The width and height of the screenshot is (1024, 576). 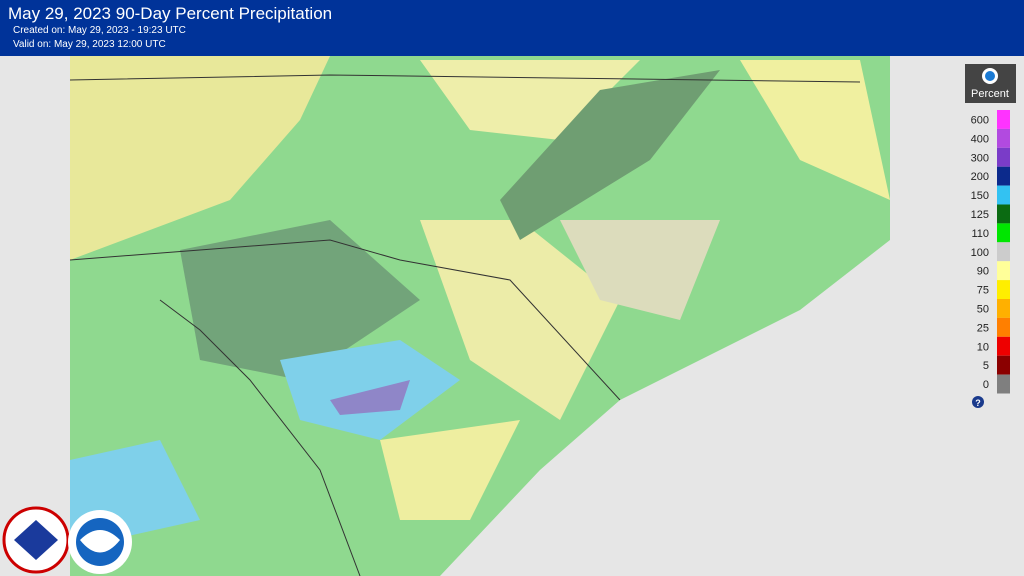 I want to click on legend-label: 125, so click(x=980, y=215).